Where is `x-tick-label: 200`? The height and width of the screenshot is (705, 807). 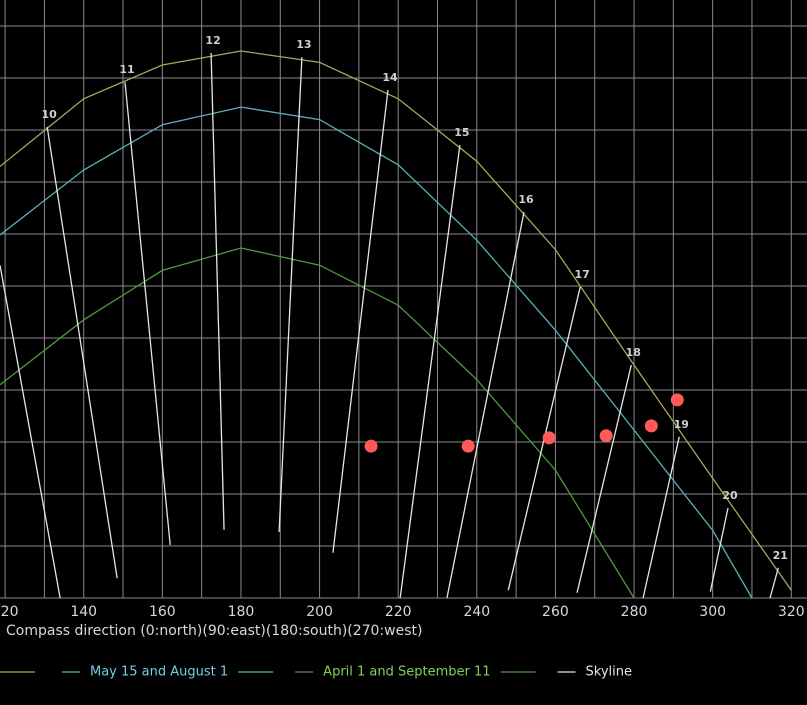
x-tick-label: 200 is located at coordinates (319, 612).